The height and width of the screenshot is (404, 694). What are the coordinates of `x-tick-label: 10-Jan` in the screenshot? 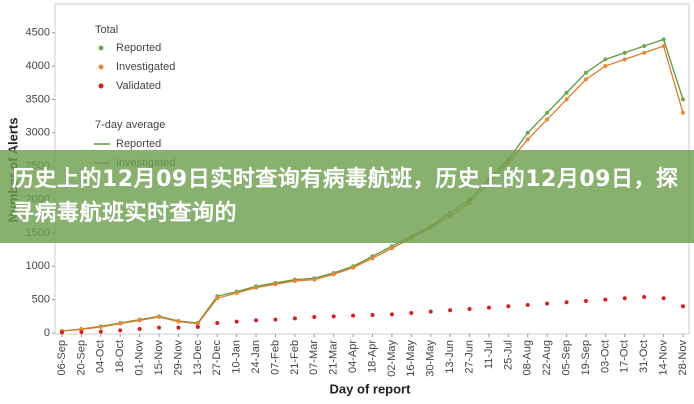 It's located at (237, 357).